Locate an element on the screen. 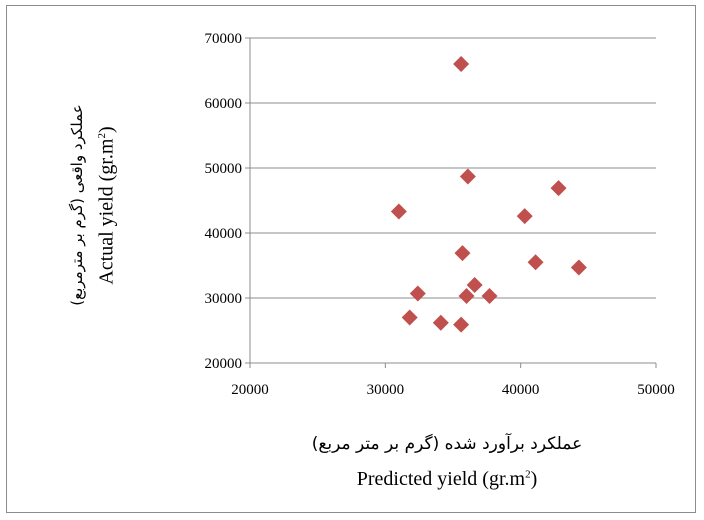  x-axis-label-main: Predicted yield (gr.m is located at coordinates (441, 479).